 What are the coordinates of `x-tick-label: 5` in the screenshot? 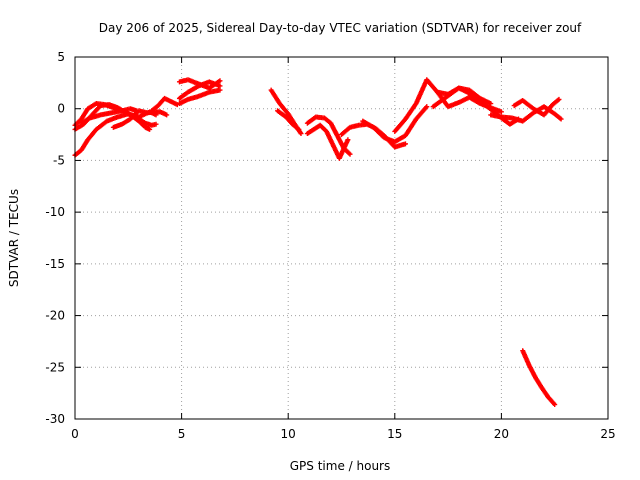 It's located at (182, 434).